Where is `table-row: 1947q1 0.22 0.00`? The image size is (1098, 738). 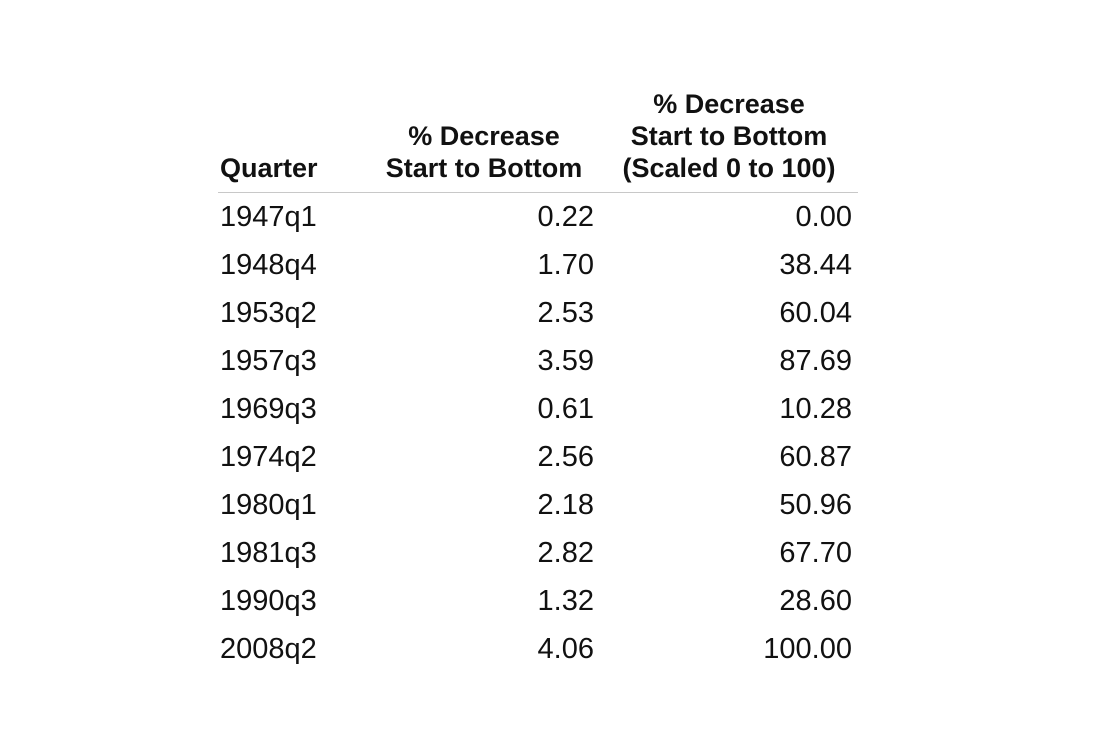
table-row: 1947q1 0.22 0.00 is located at coordinates (538, 217).